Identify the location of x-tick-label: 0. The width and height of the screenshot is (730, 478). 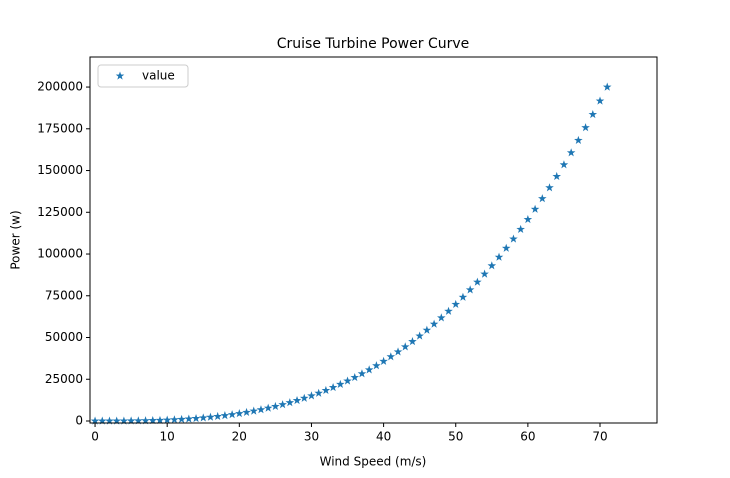
(95, 437).